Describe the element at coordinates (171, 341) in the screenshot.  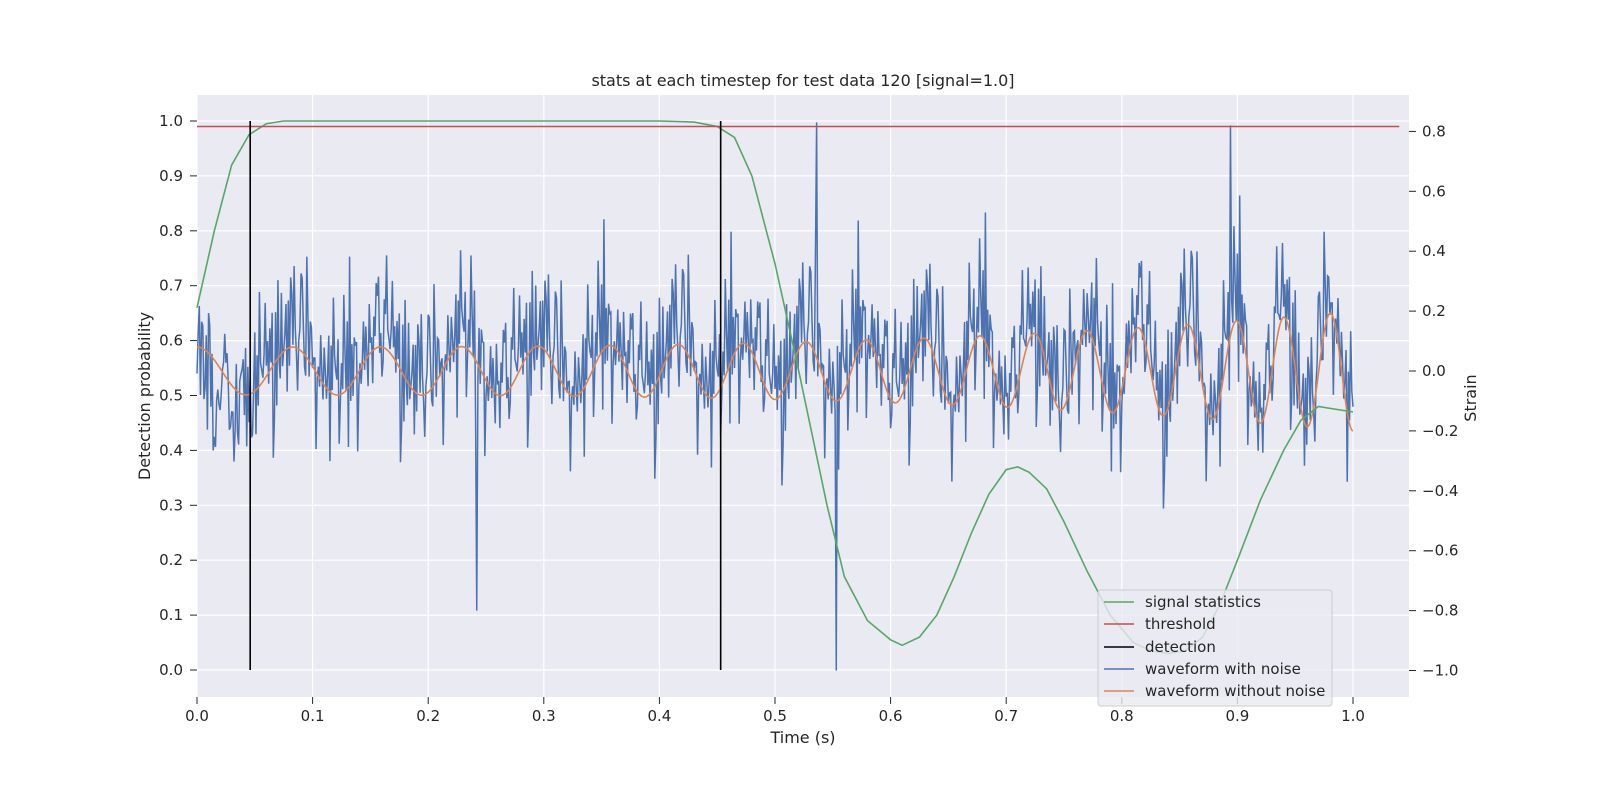
I see `left-tick-label: 0.6` at that location.